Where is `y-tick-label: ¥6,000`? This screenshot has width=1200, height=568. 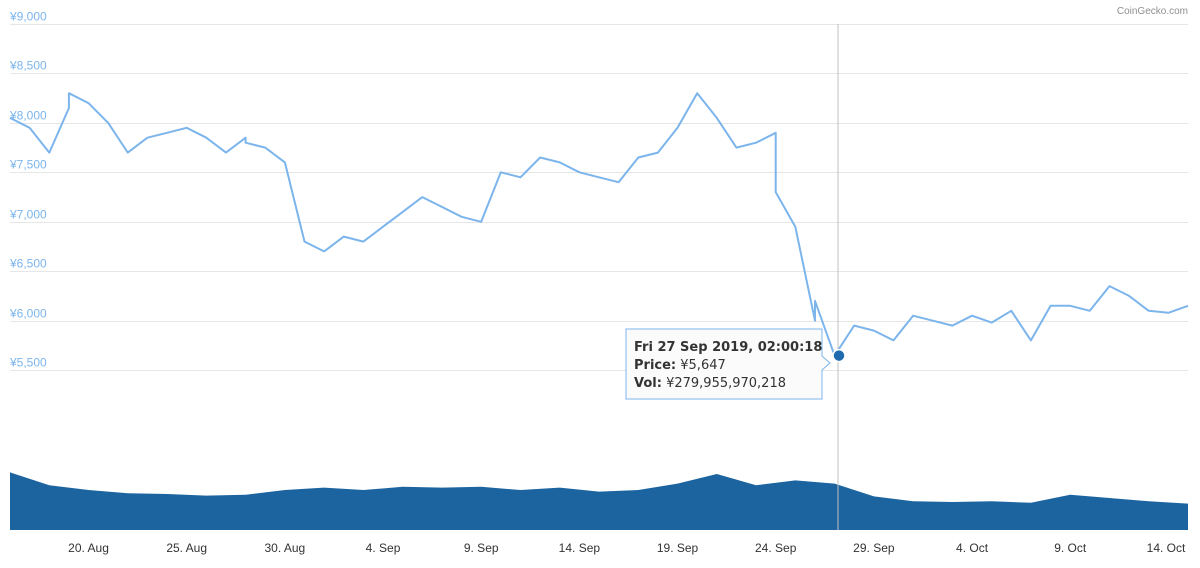
y-tick-label: ¥6,000 is located at coordinates (28, 314).